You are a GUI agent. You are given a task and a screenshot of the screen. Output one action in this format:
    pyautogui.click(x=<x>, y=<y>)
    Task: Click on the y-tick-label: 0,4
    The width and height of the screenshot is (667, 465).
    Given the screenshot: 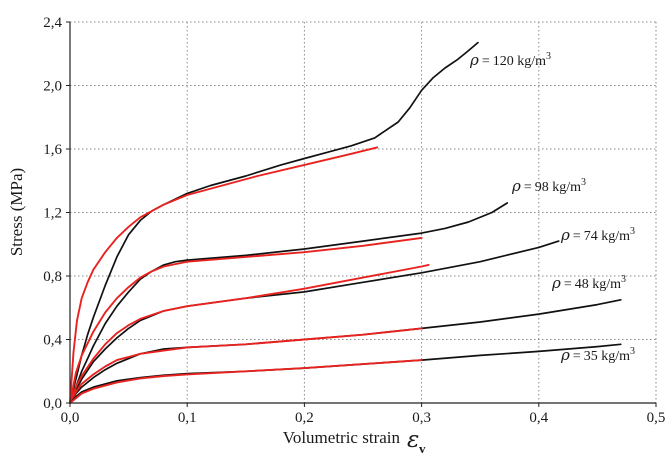 What is the action you would take?
    pyautogui.click(x=52, y=341)
    